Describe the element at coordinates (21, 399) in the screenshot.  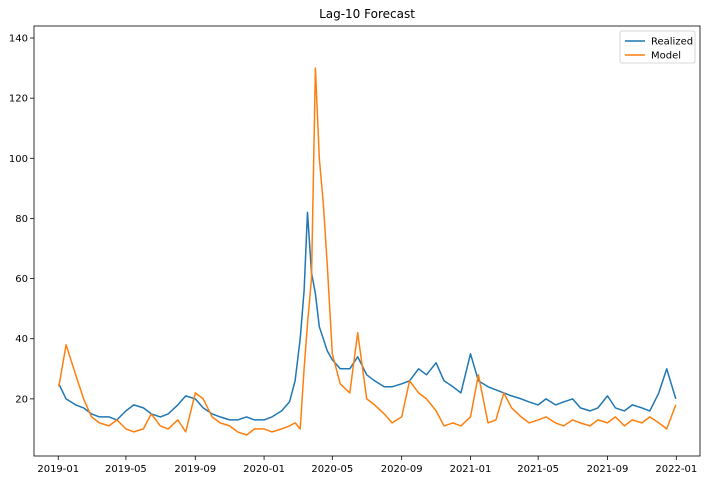
I see `y-tick-label: 20` at that location.